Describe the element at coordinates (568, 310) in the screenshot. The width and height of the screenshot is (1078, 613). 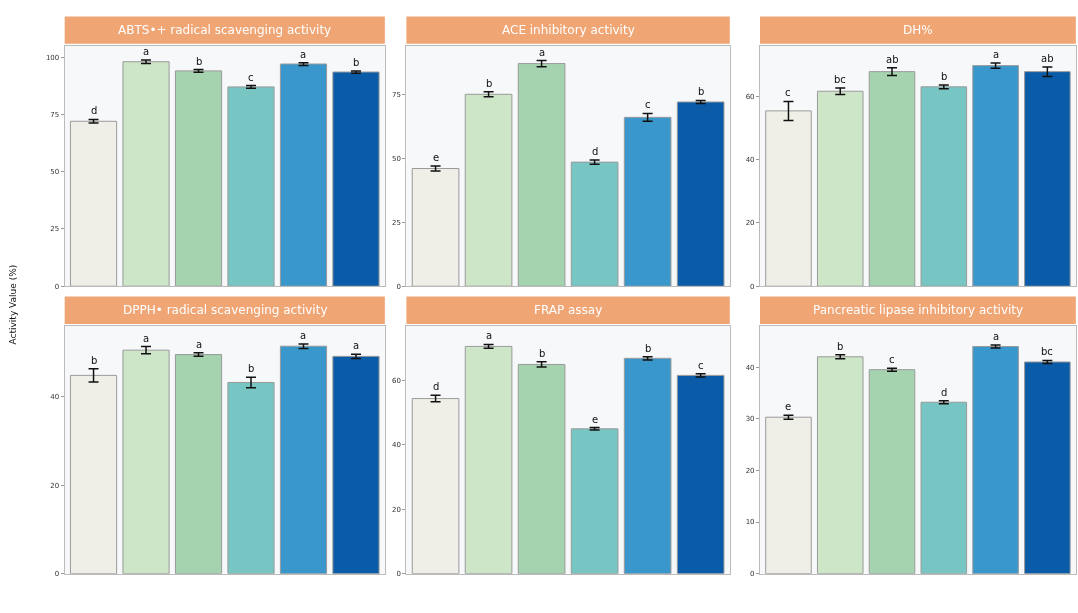
I see `chart-title: FRAP assay` at that location.